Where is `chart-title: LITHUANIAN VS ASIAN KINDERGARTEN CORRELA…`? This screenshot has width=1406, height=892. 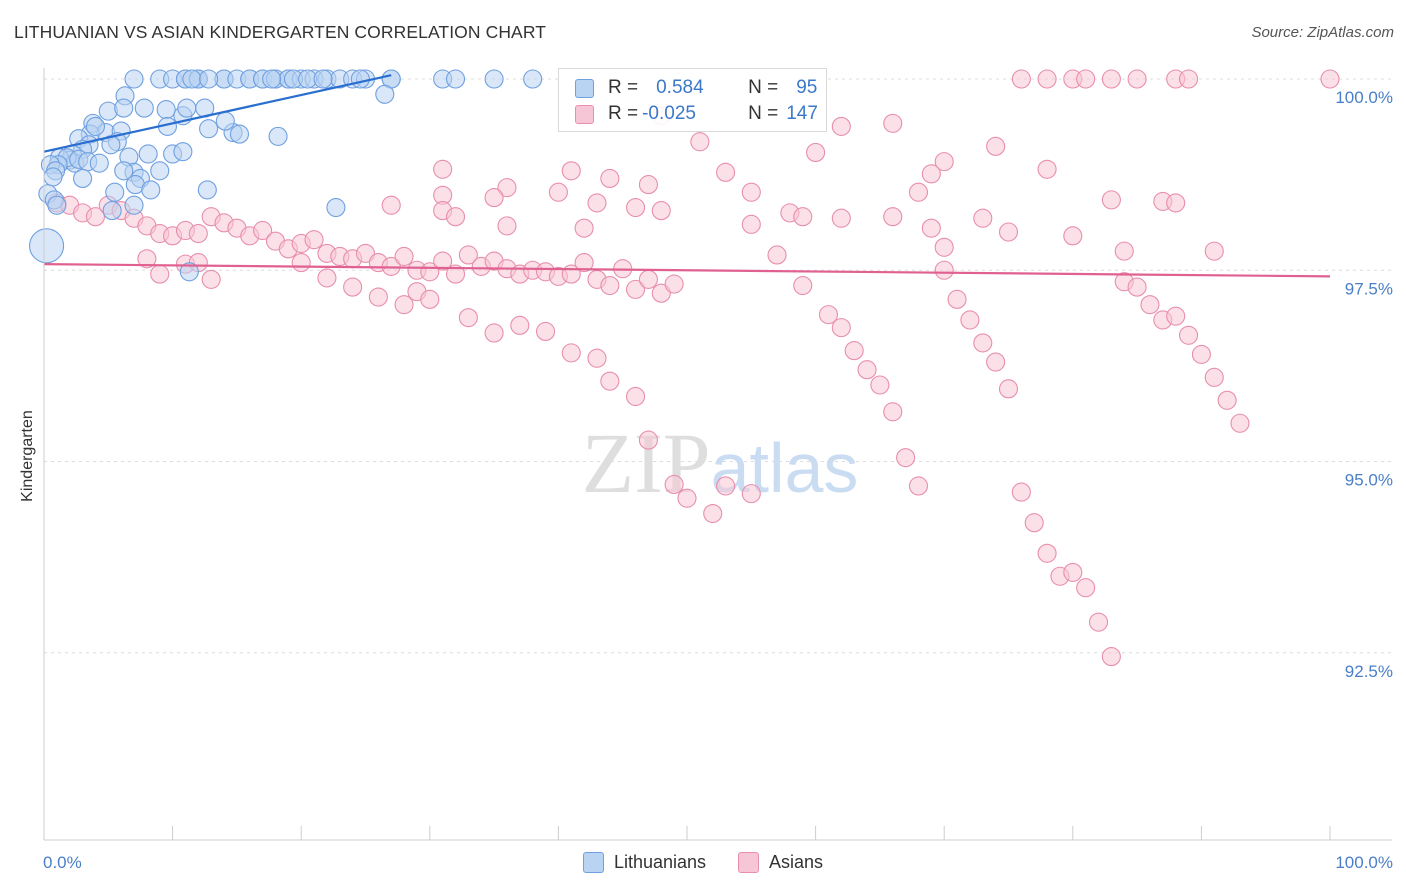
chart-title: LITHUANIAN VS ASIAN KINDERGARTEN CORRELA… is located at coordinates (280, 32).